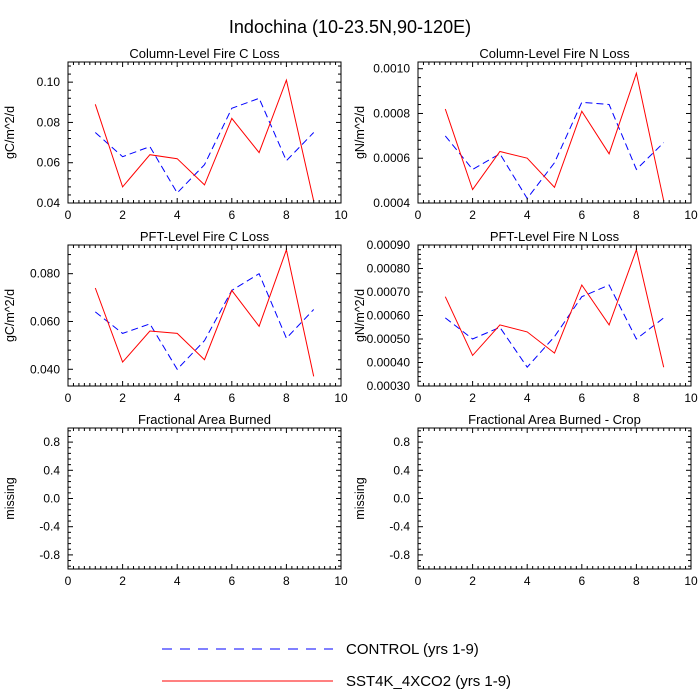 This screenshot has width=700, height=700. I want to click on figure-title: Indochina (10-23.5N,90-120E), so click(350, 27).